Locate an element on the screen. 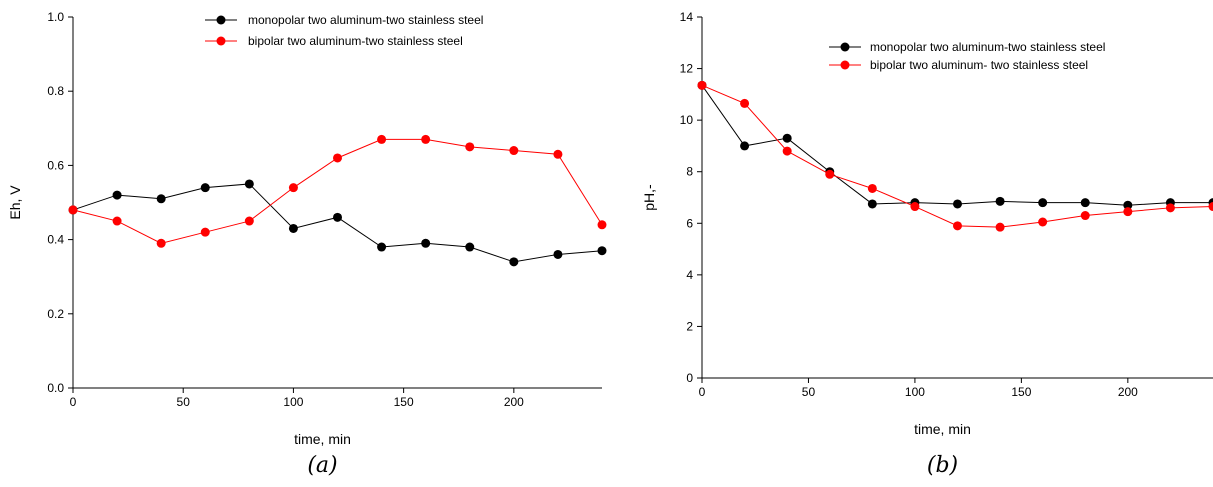 The height and width of the screenshot is (487, 1213). y-tick-label: 1.0 is located at coordinates (55, 17).